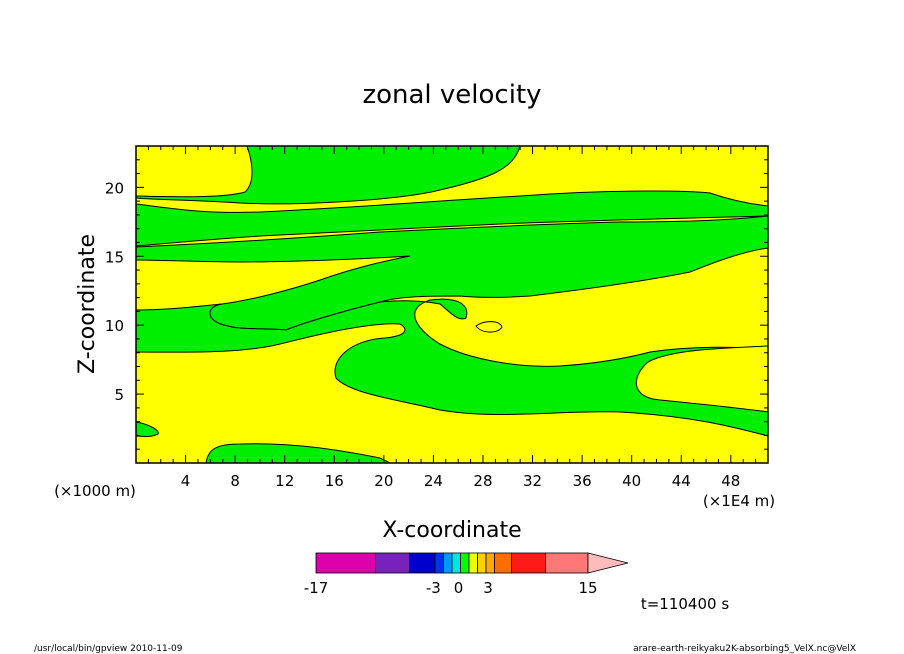 This screenshot has height=654, width=904. What do you see at coordinates (739, 501) in the screenshot?
I see `x-scale-label: (×1E4 m)` at bounding box center [739, 501].